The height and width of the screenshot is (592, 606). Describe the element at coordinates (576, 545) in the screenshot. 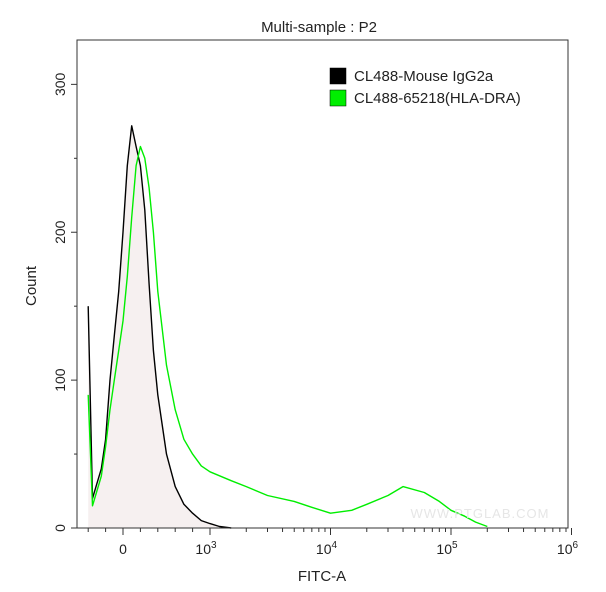

I see `x-tick-exponent: 6` at that location.